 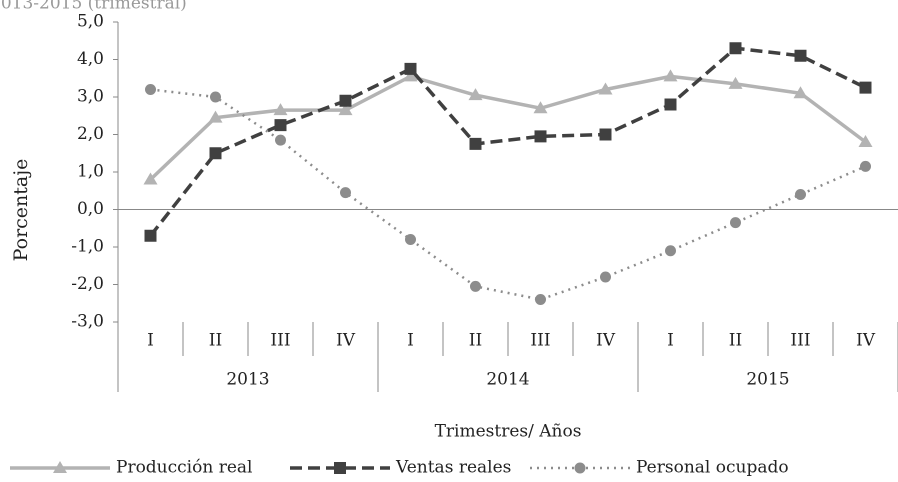 I want to click on y-tick-label: 5,0, so click(x=90, y=22).